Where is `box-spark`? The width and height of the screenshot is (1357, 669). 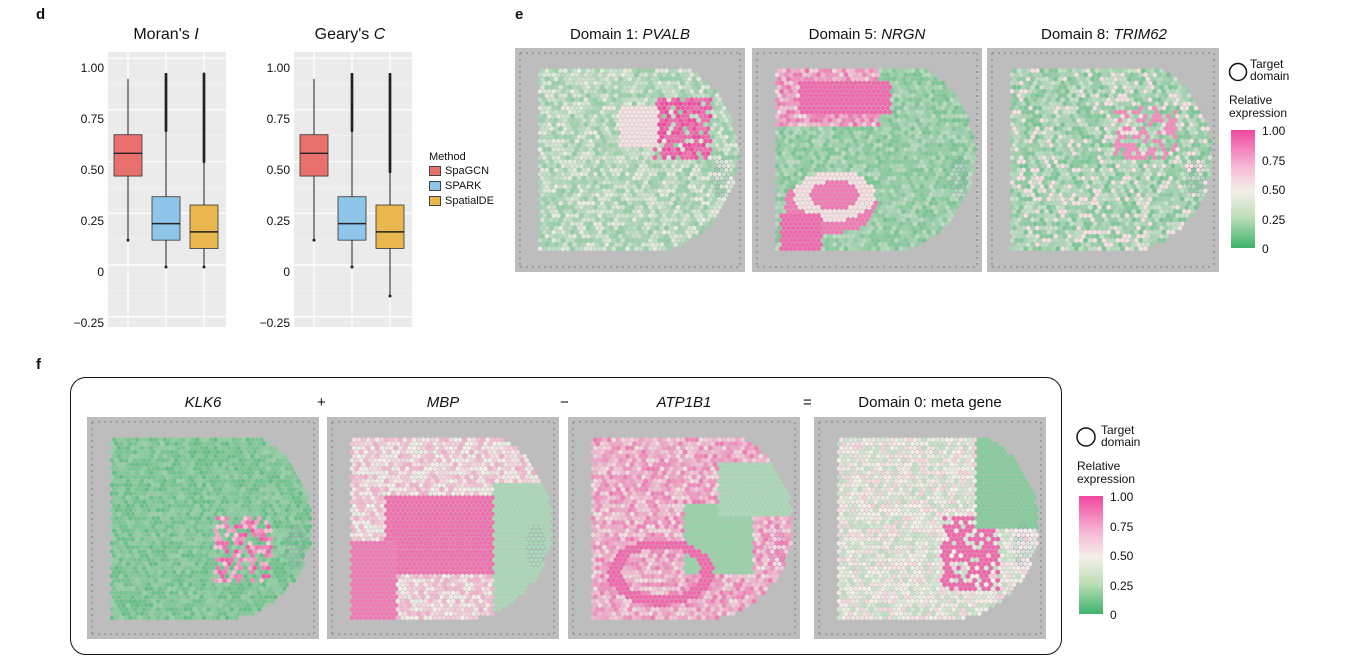 box-spark is located at coordinates (352, 218).